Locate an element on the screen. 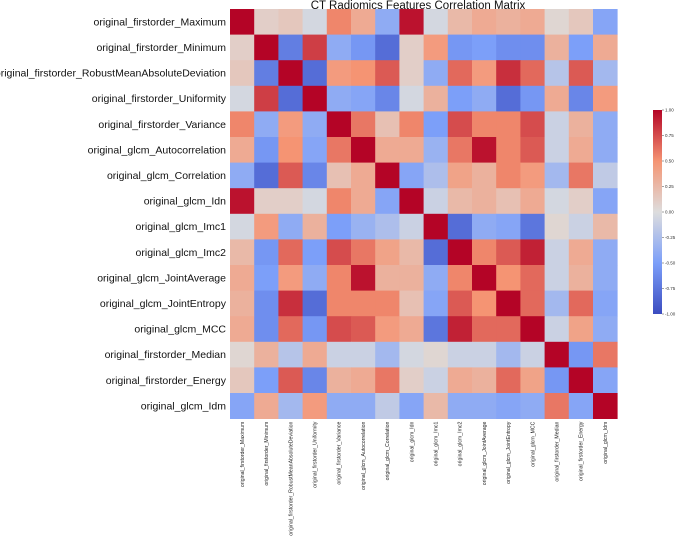 The image size is (677, 560). colorbar-tick-label: 0.25 is located at coordinates (669, 186).